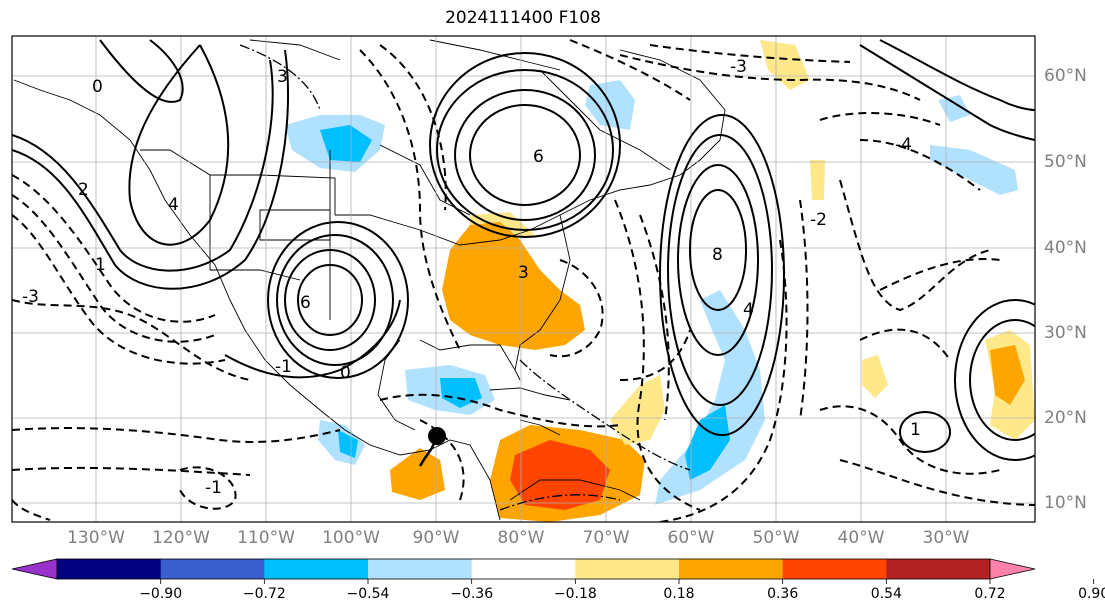 This screenshot has height=615, width=1105. Describe the element at coordinates (1065, 162) in the screenshot. I see `latitude-label: 50°N` at that location.